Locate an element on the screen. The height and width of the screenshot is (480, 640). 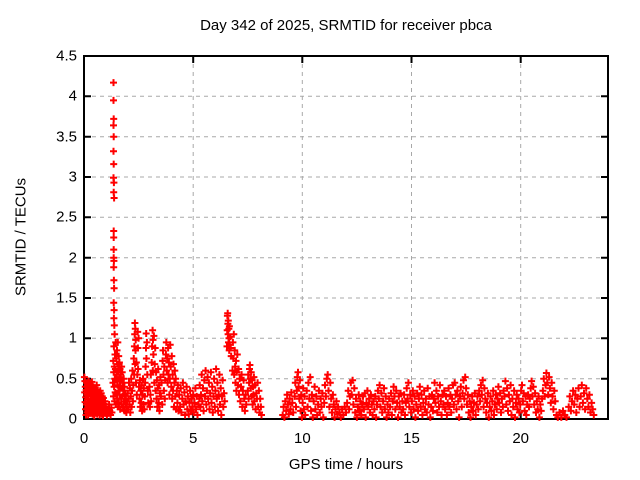
y-tick-label: 2.5 is located at coordinates (66, 217).